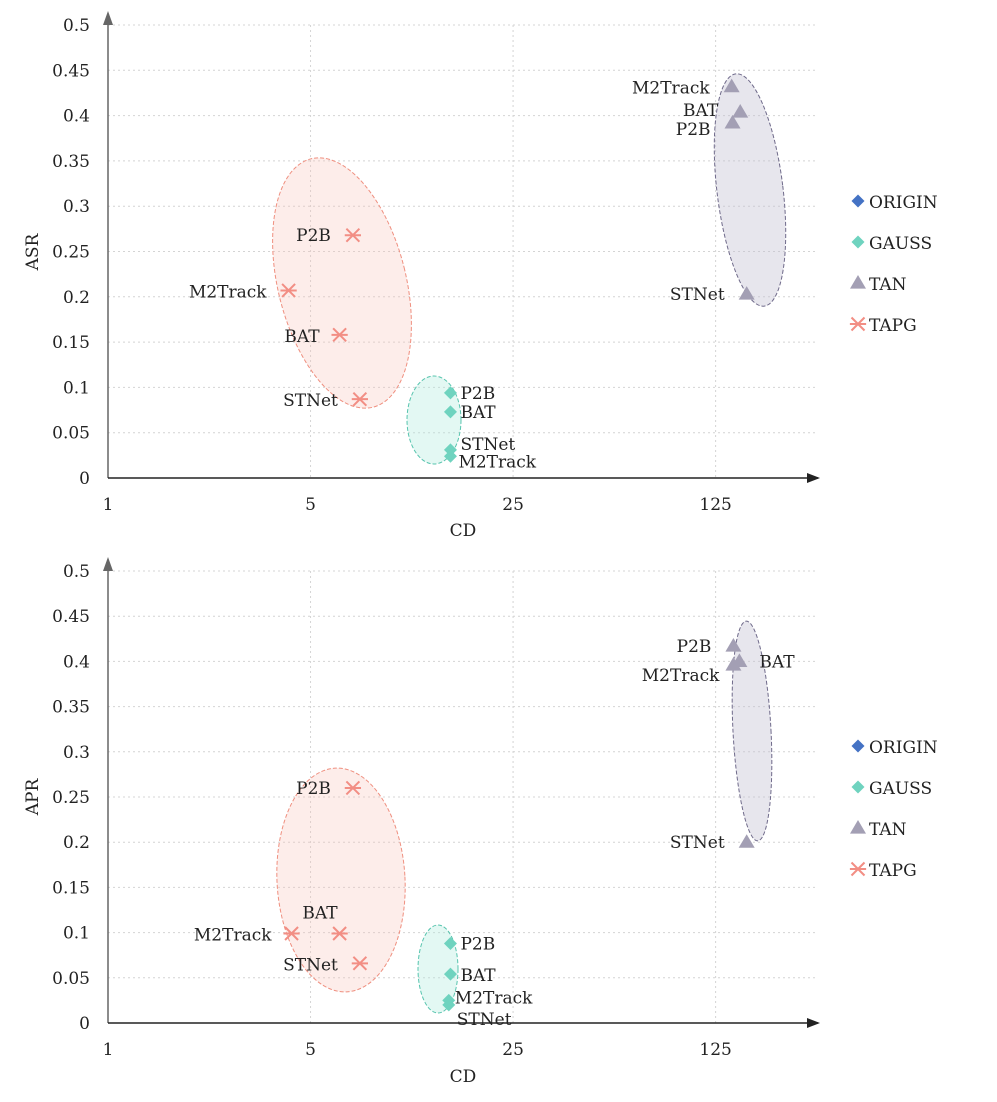 Image resolution: width=997 pixels, height=1102 pixels. I want to click on chart1-gauss-point-bat, so click(450, 412).